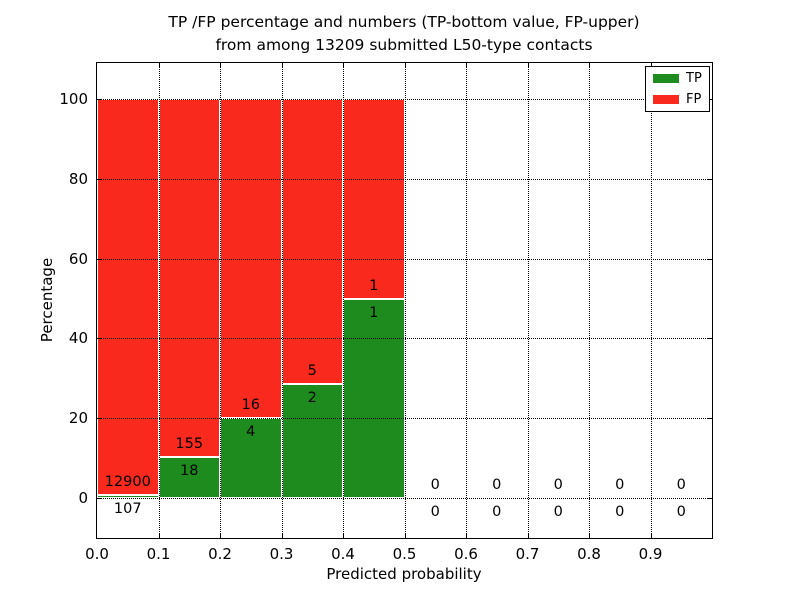 The height and width of the screenshot is (600, 800). I want to click on x-tick-label: 0.0, so click(97, 554).